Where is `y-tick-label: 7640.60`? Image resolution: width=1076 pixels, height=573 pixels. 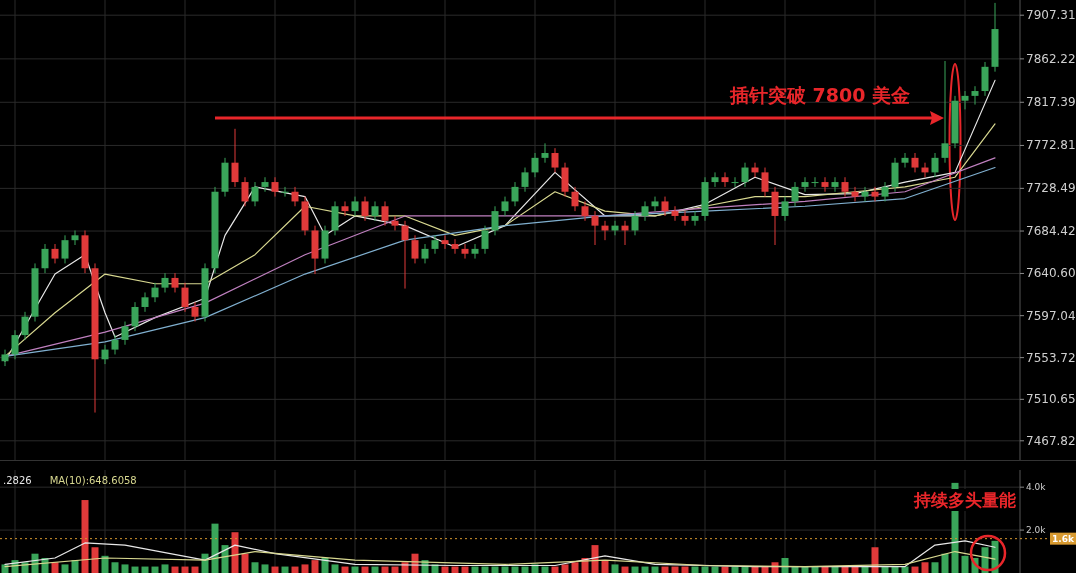
y-tick-label: 7640.60 is located at coordinates (1051, 273).